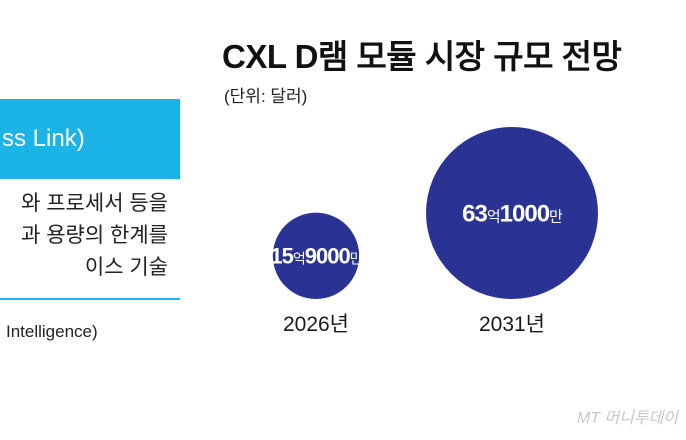 Image resolution: width=686 pixels, height=440 pixels. I want to click on year-label: 2031년, so click(512, 324).